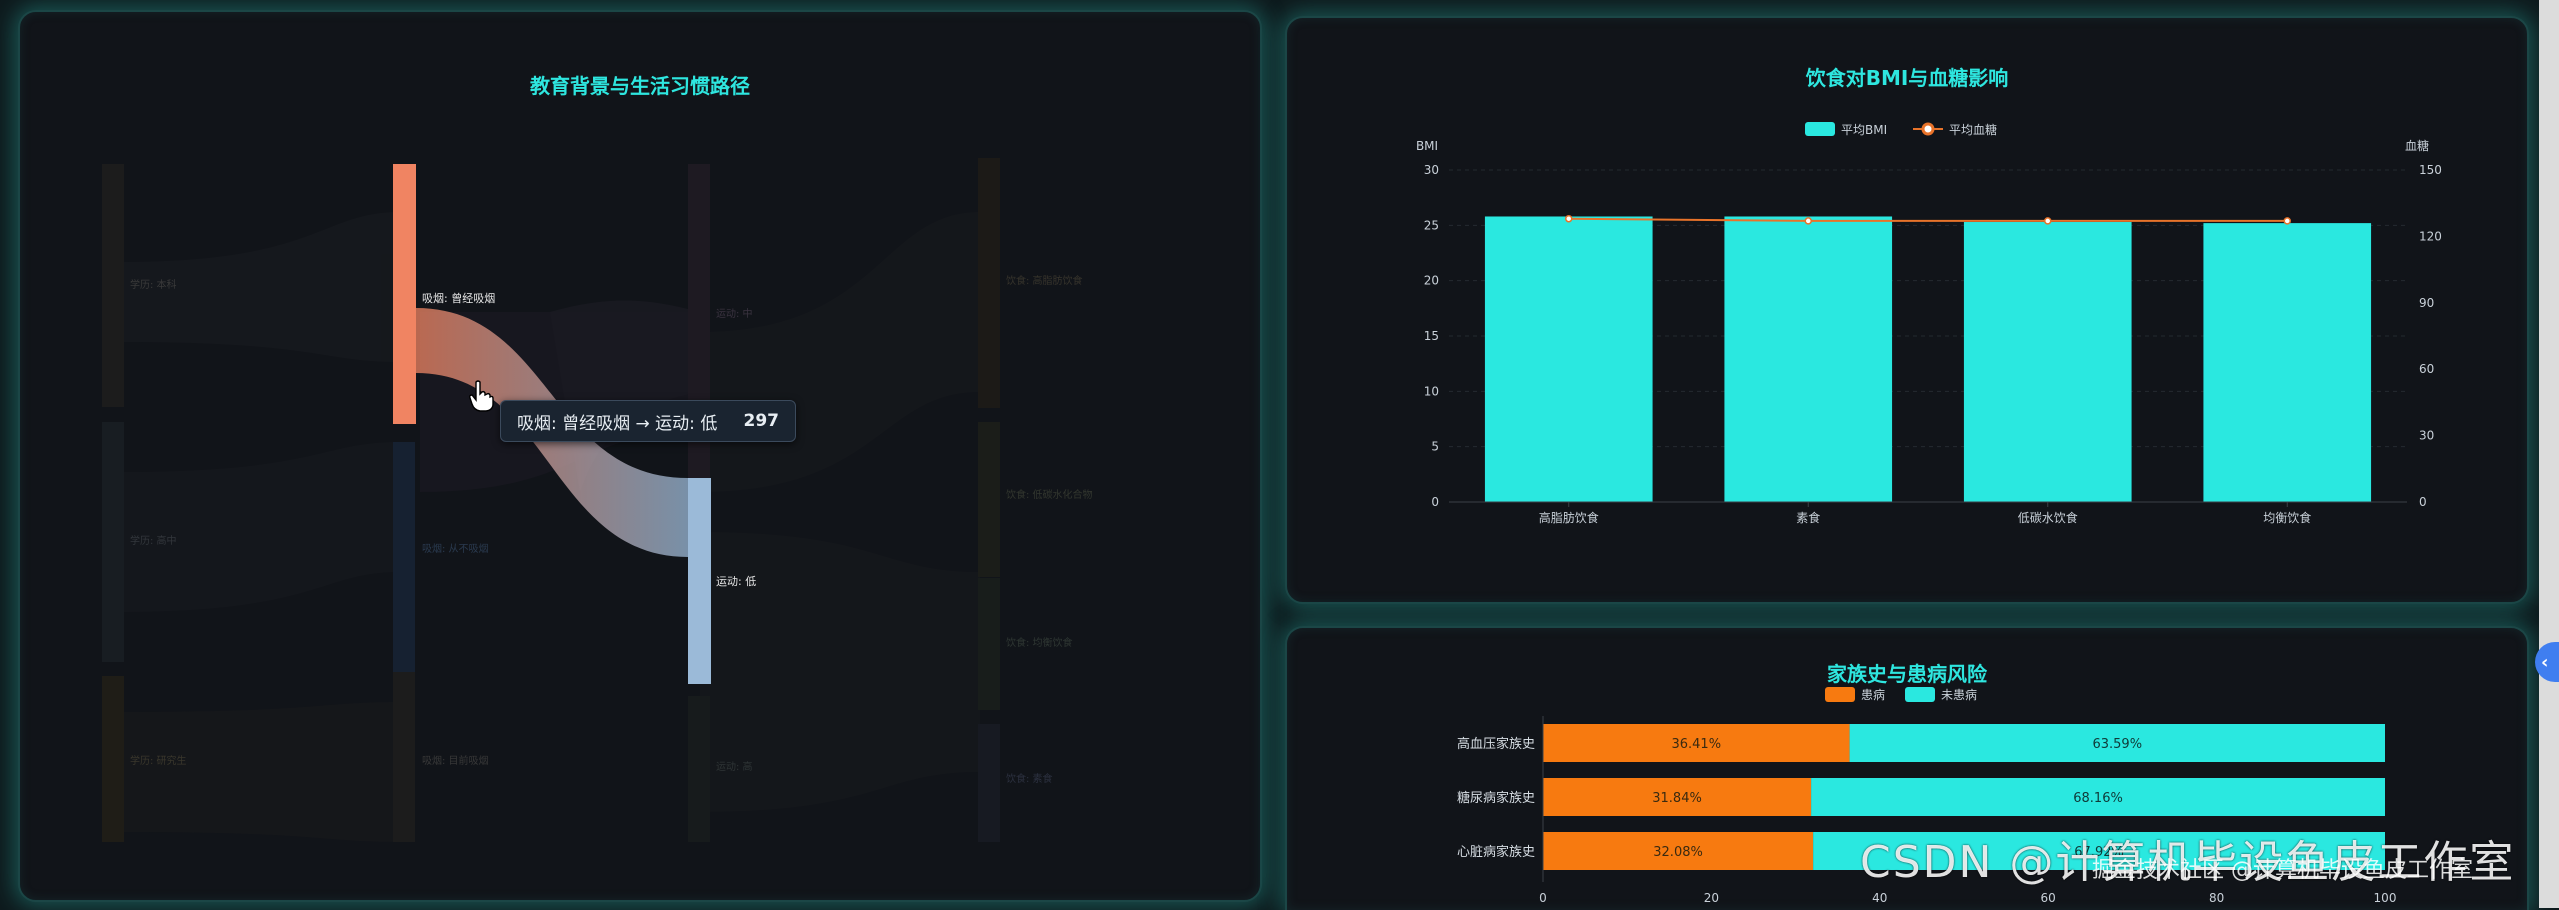  I want to click on sankey-node-edu-b, so click(113, 542).